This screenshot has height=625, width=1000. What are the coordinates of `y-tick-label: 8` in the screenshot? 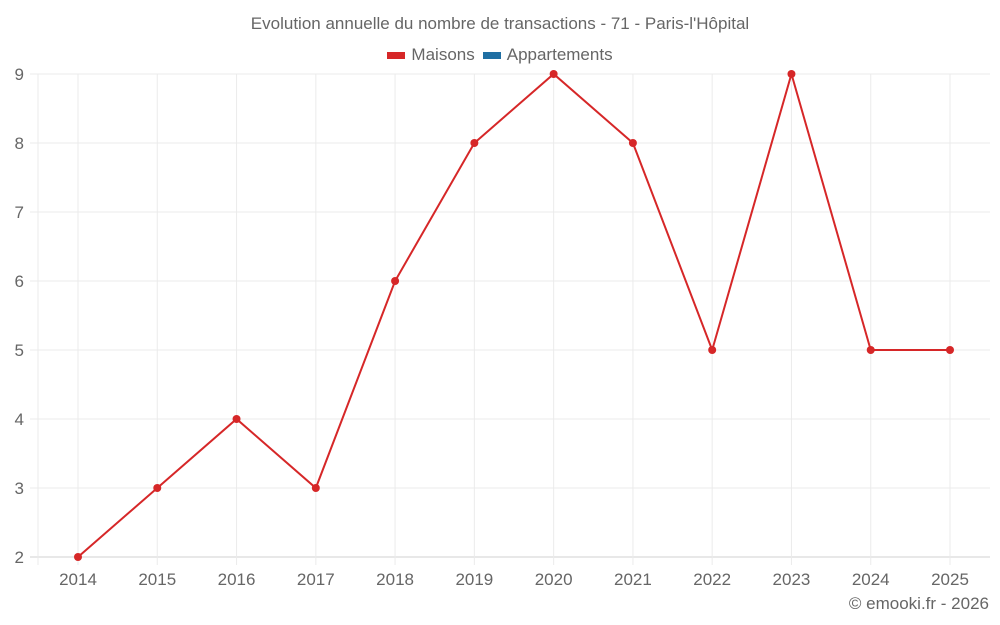 It's located at (19, 143).